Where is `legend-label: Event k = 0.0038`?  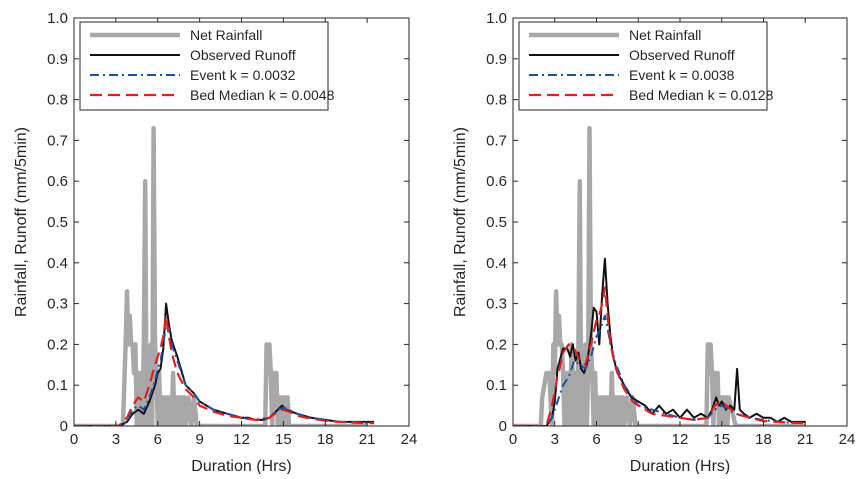
legend-label: Event k = 0.0038 is located at coordinates (682, 75).